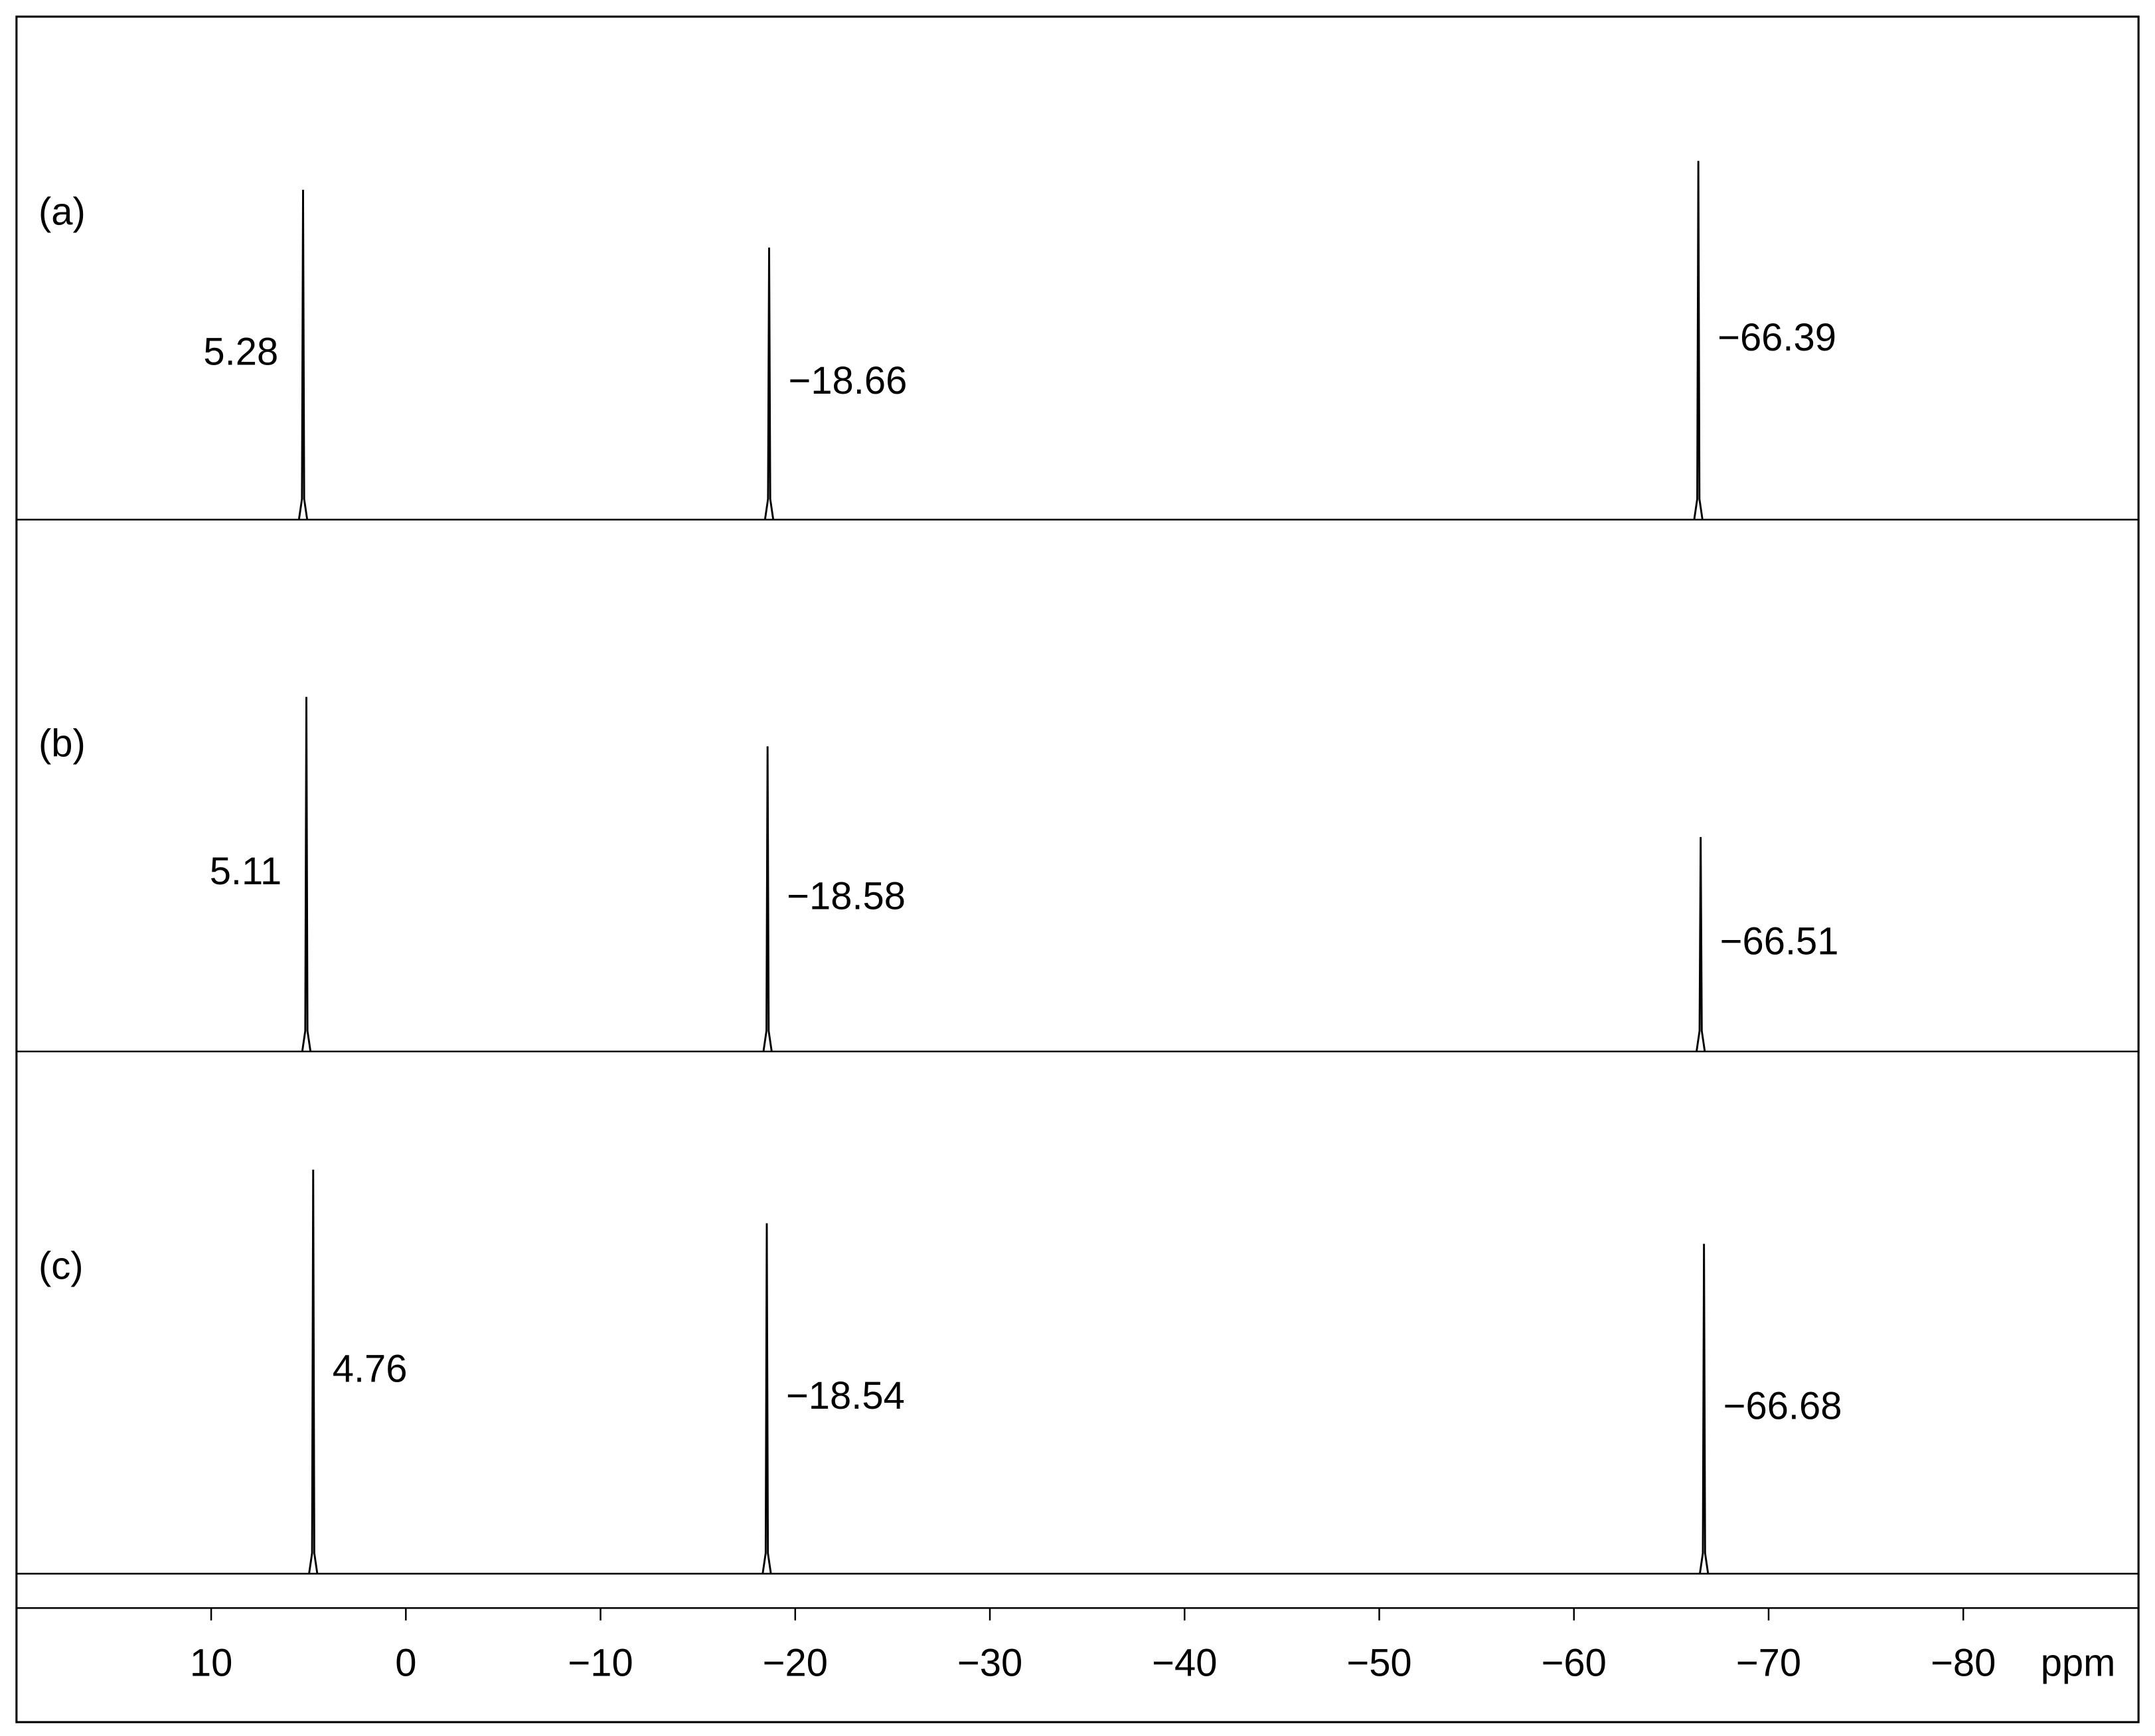 Image resolution: width=2155 pixels, height=1736 pixels. What do you see at coordinates (2078, 1663) in the screenshot?
I see `x-axis-label: ppm` at bounding box center [2078, 1663].